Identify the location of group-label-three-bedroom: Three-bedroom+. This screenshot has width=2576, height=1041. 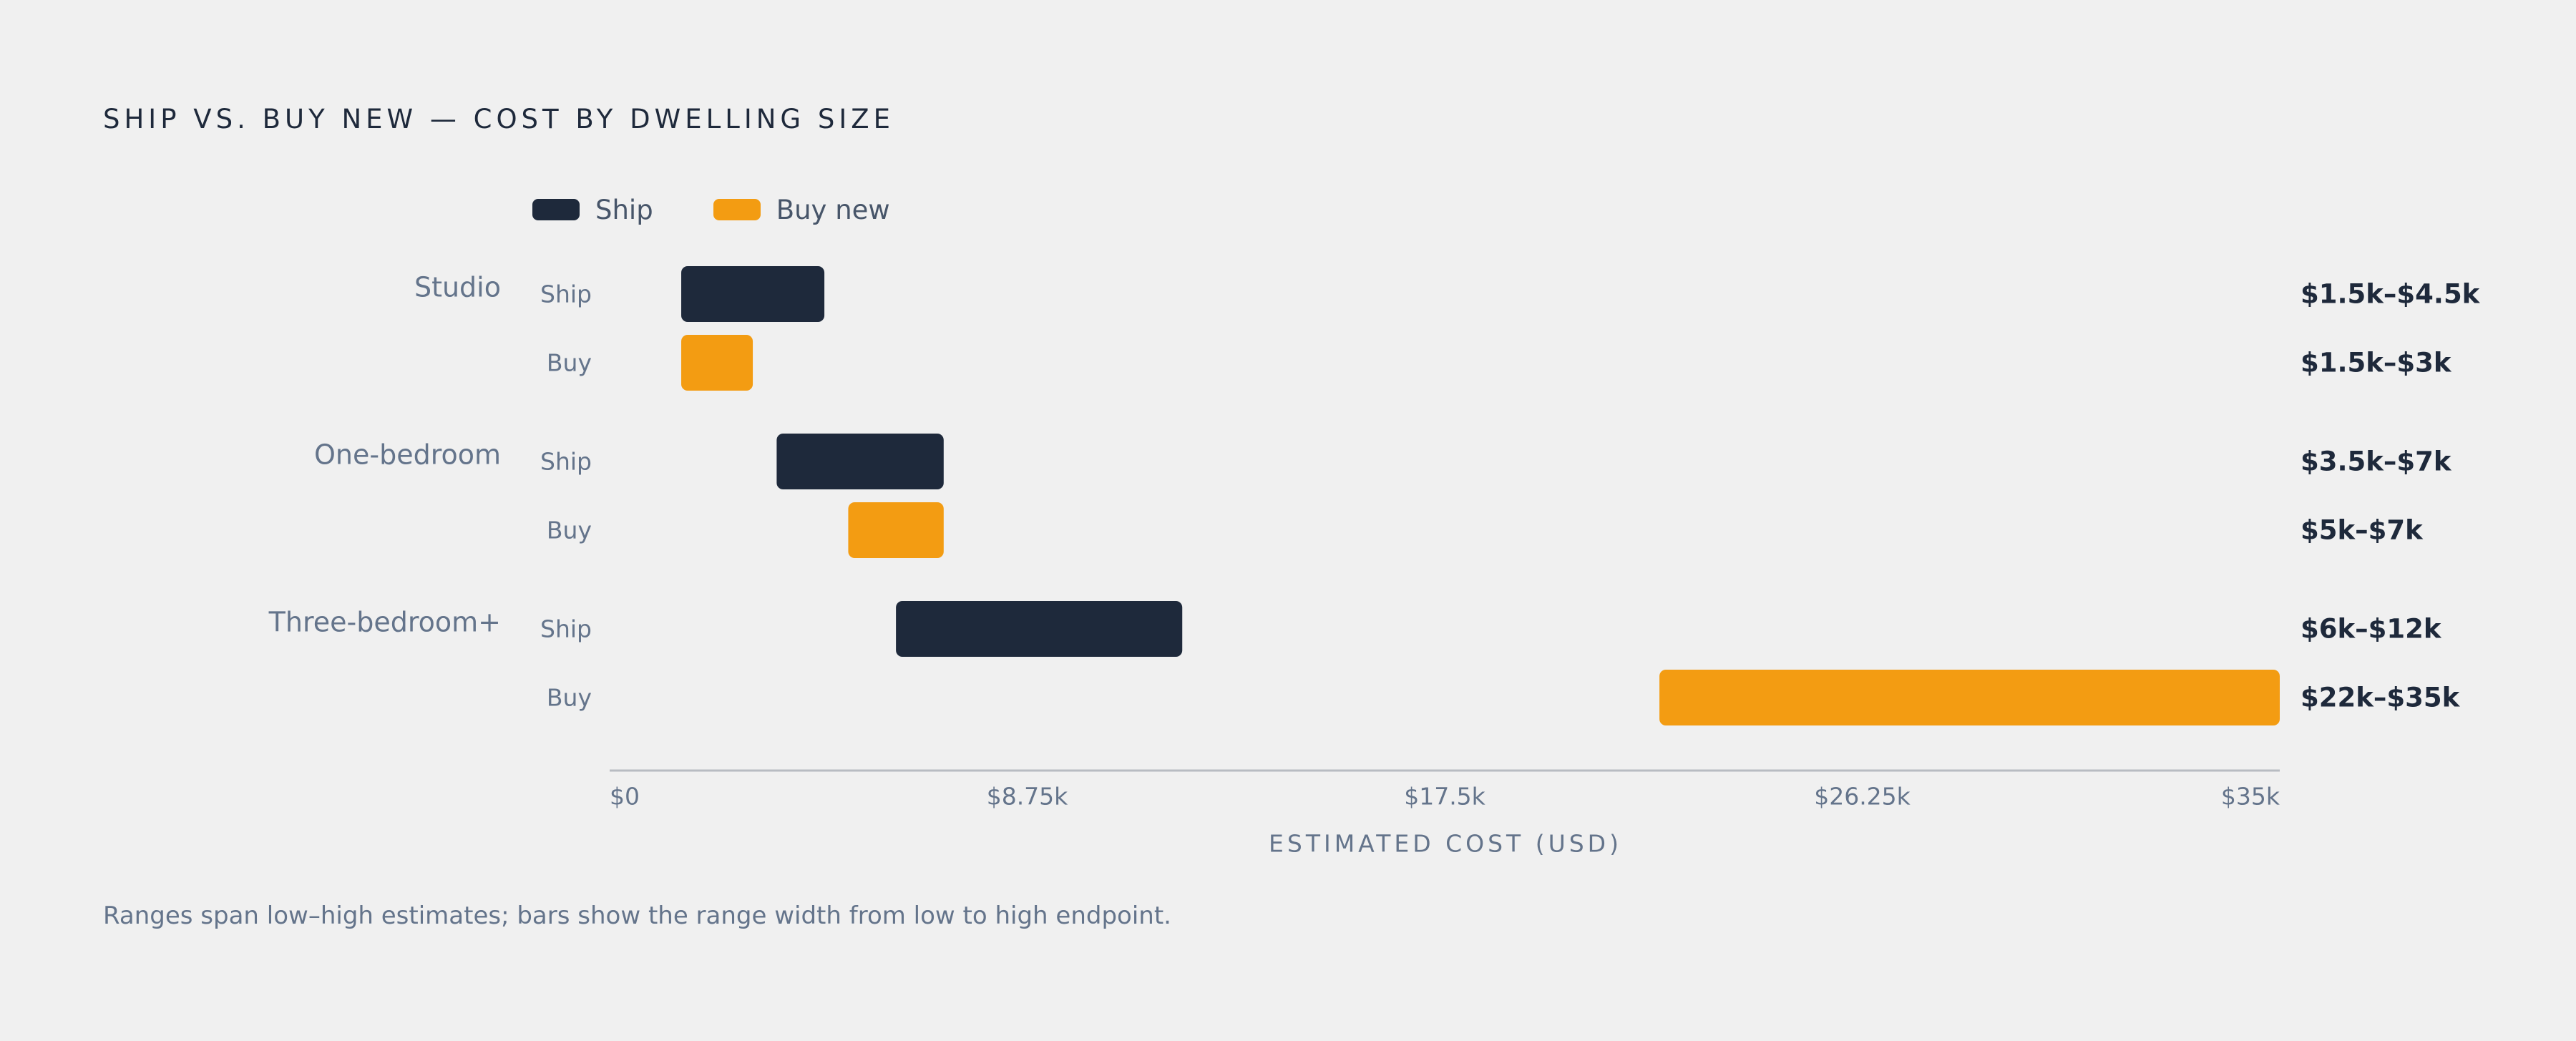
(384, 623).